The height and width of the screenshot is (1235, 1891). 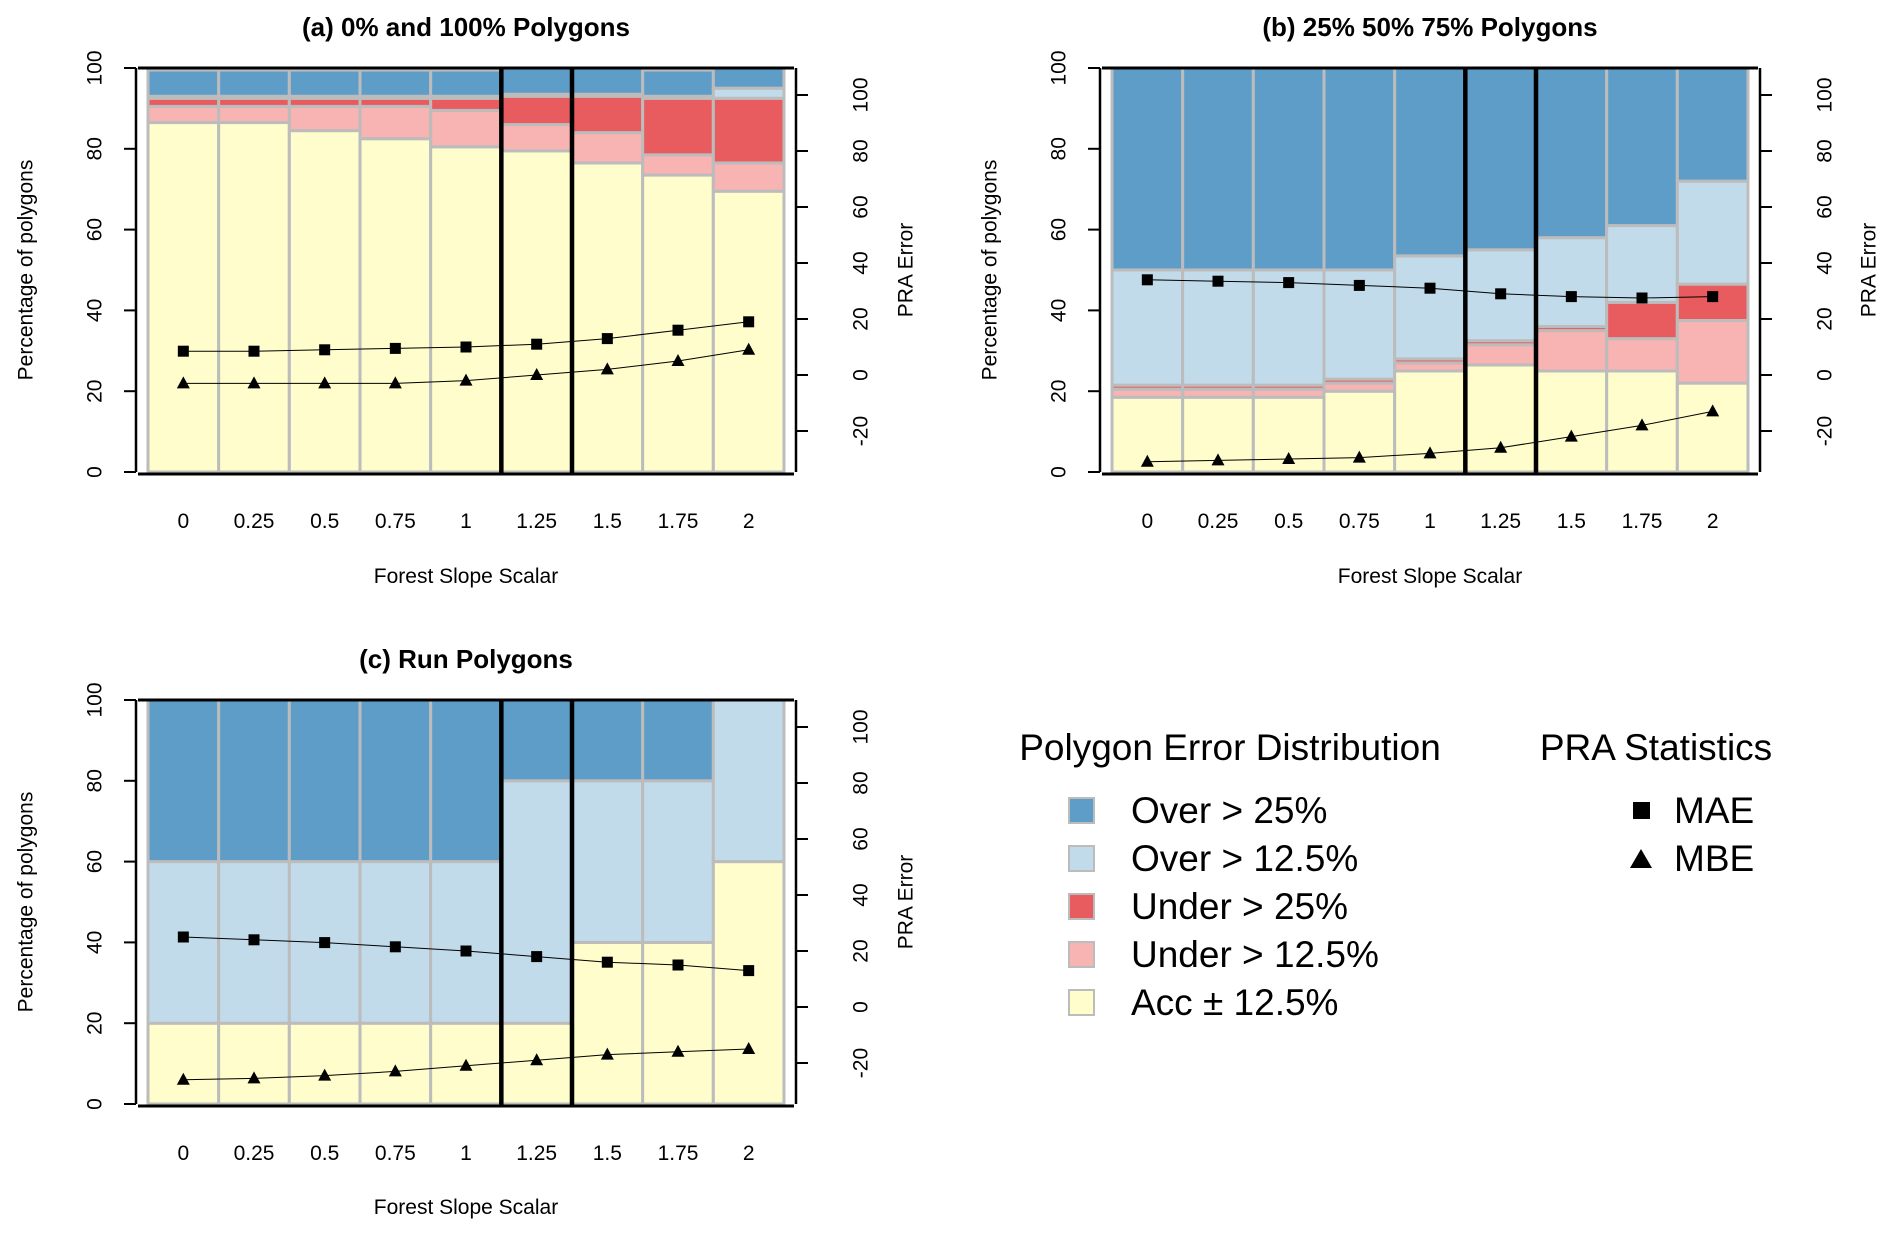 I want to click on stats-legend-items: MAE MBE, so click(x=1692, y=834).